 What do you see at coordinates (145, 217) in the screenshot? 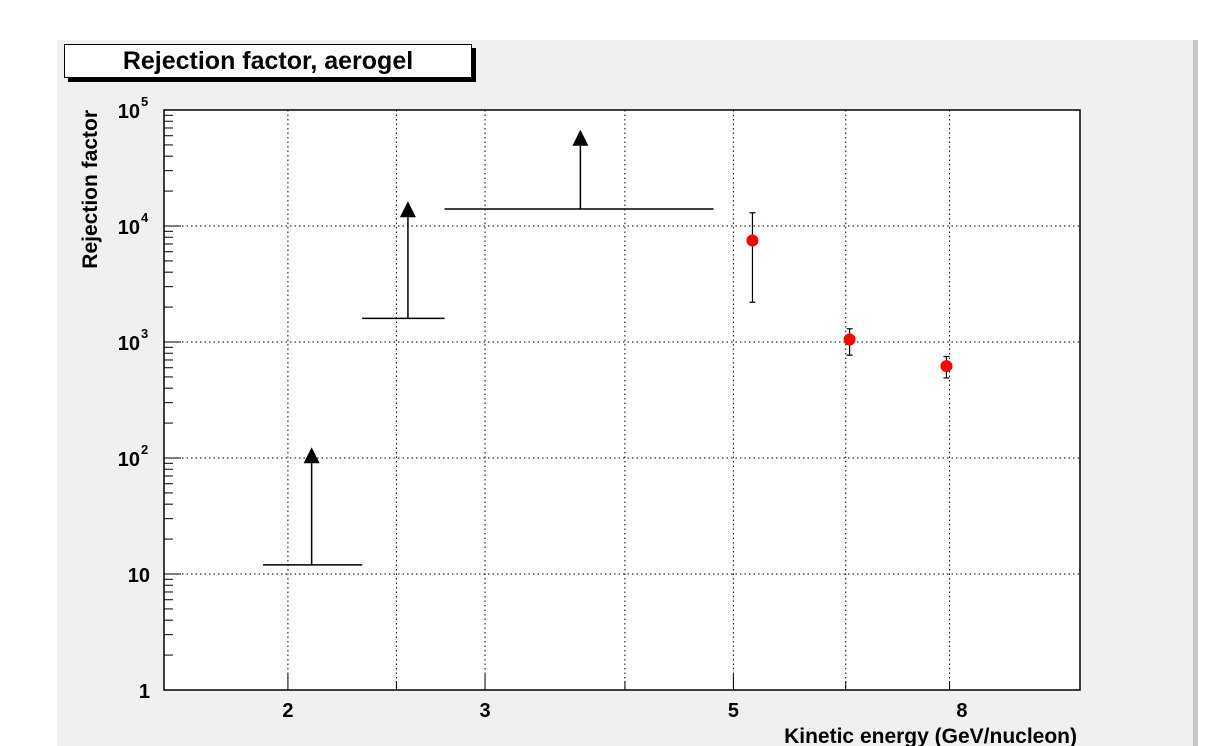
I see `y-tick-exponent: 4` at bounding box center [145, 217].